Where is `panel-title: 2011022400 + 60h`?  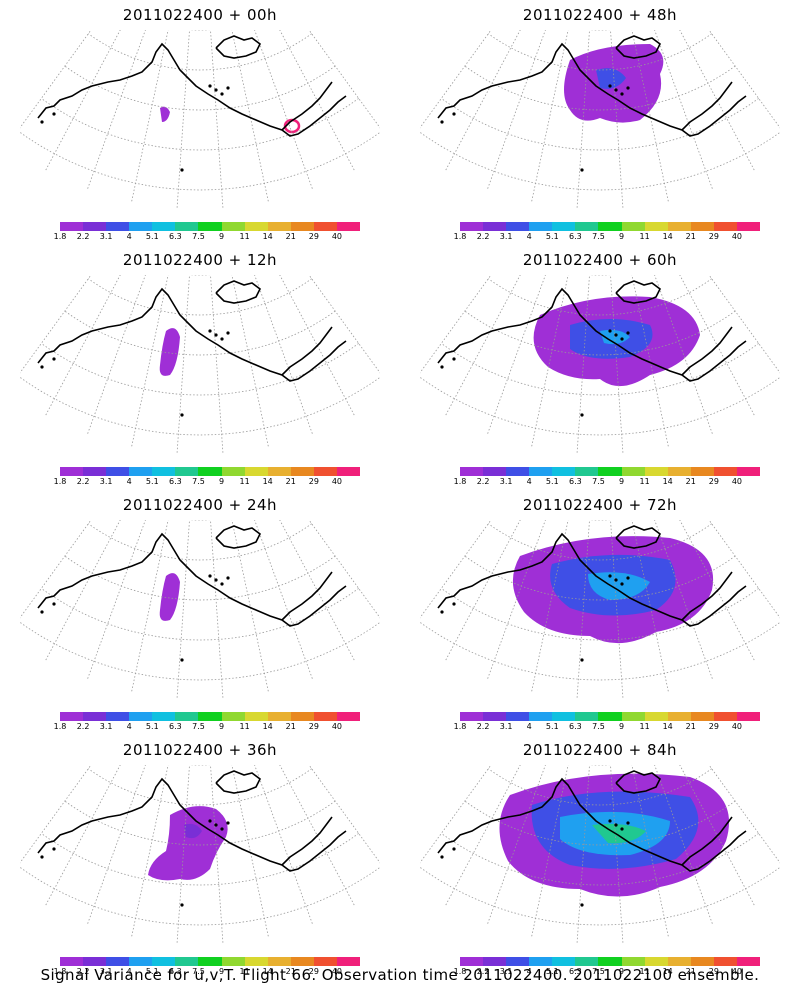 panel-title: 2011022400 + 60h is located at coordinates (600, 260).